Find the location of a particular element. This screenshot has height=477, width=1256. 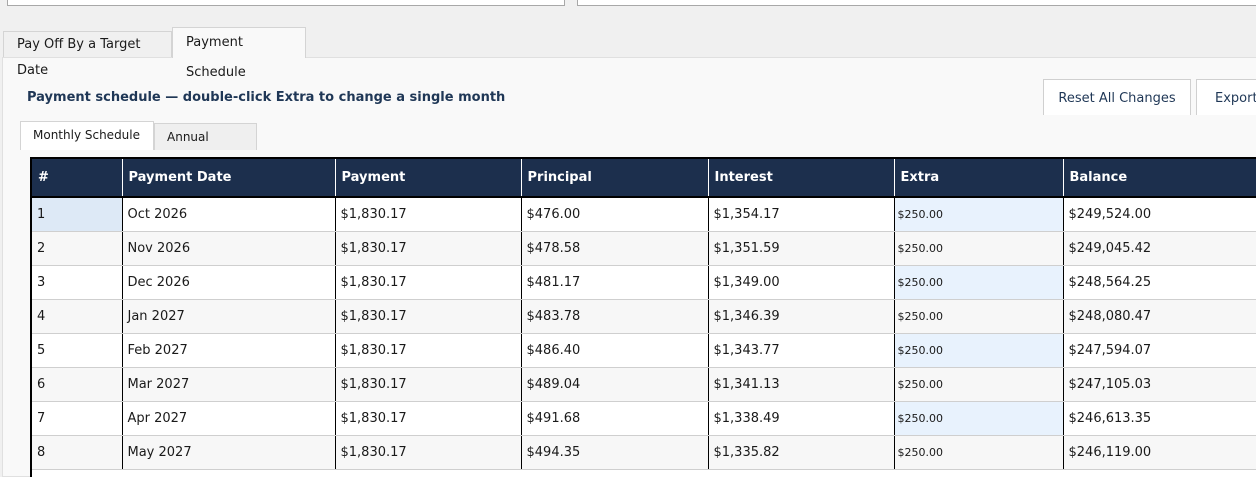

column-header-extra: Extra is located at coordinates (979, 178).